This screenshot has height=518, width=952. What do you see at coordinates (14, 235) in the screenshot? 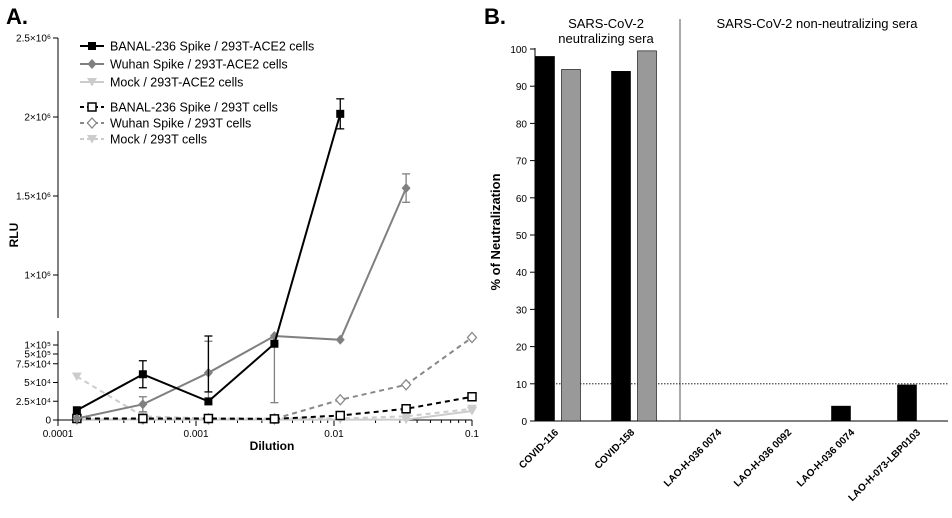
I see `panel-a-y-title: RLU` at bounding box center [14, 235].